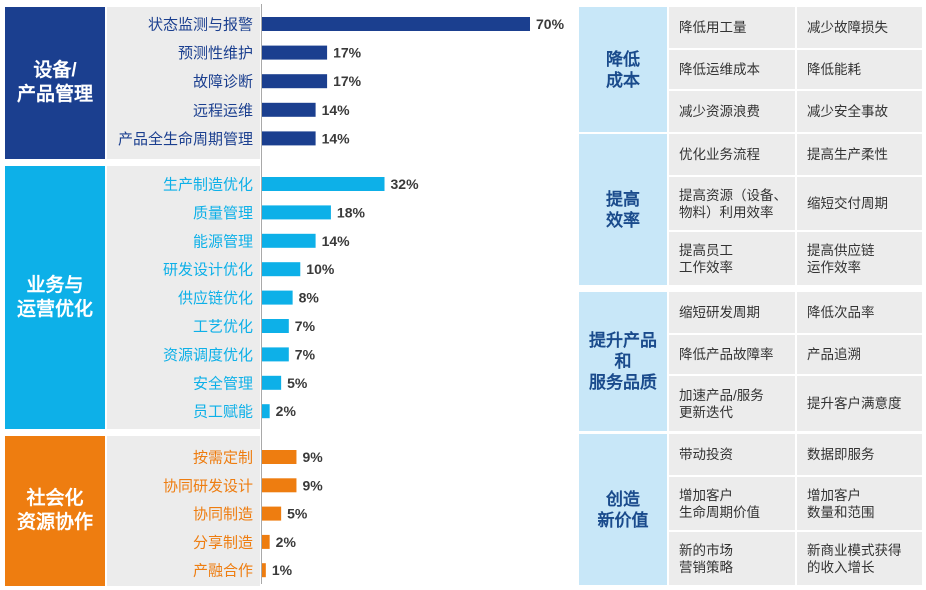  Describe the element at coordinates (847, 203) in the screenshot. I see `value-cell-text: 缩短交付周期` at that location.